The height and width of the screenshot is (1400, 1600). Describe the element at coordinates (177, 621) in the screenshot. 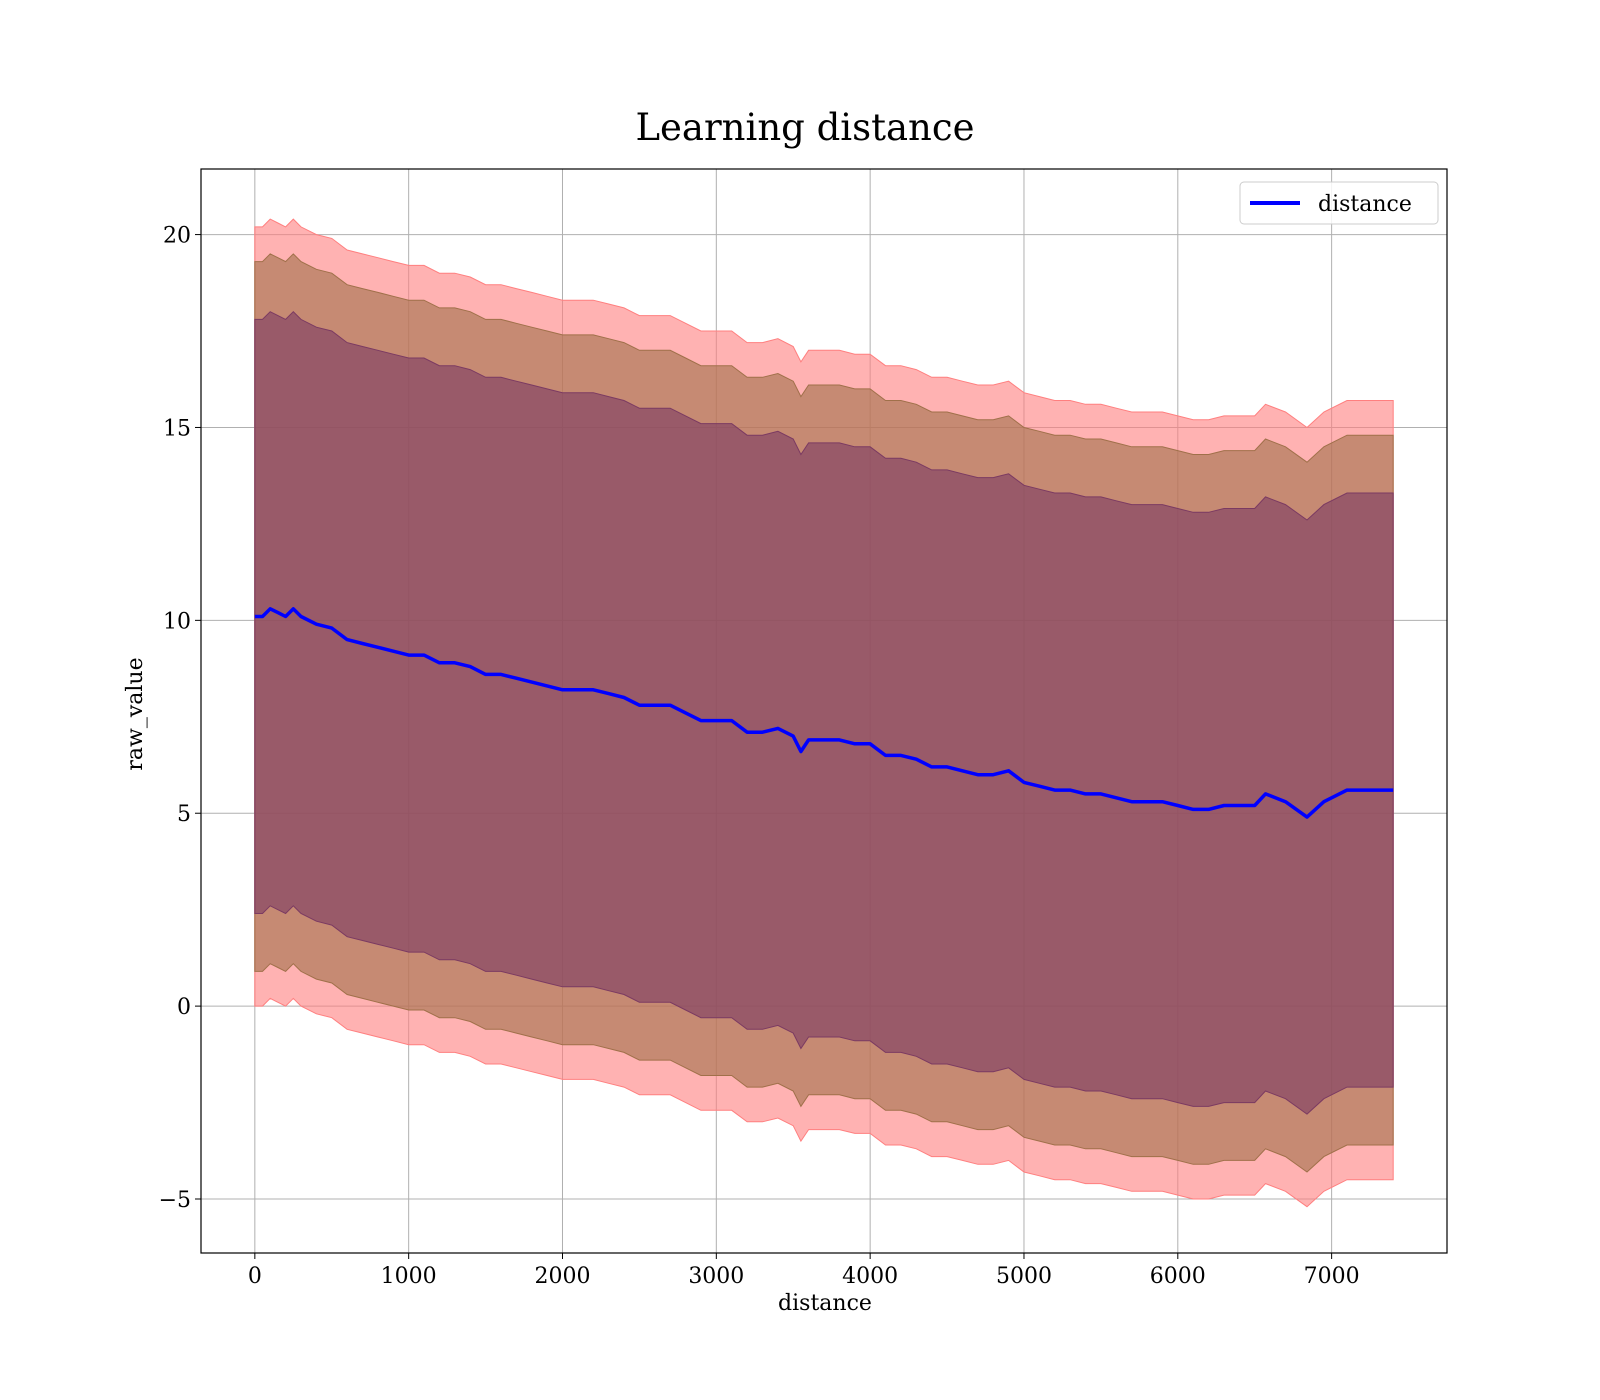

I see `y-tick-label: 10` at that location.